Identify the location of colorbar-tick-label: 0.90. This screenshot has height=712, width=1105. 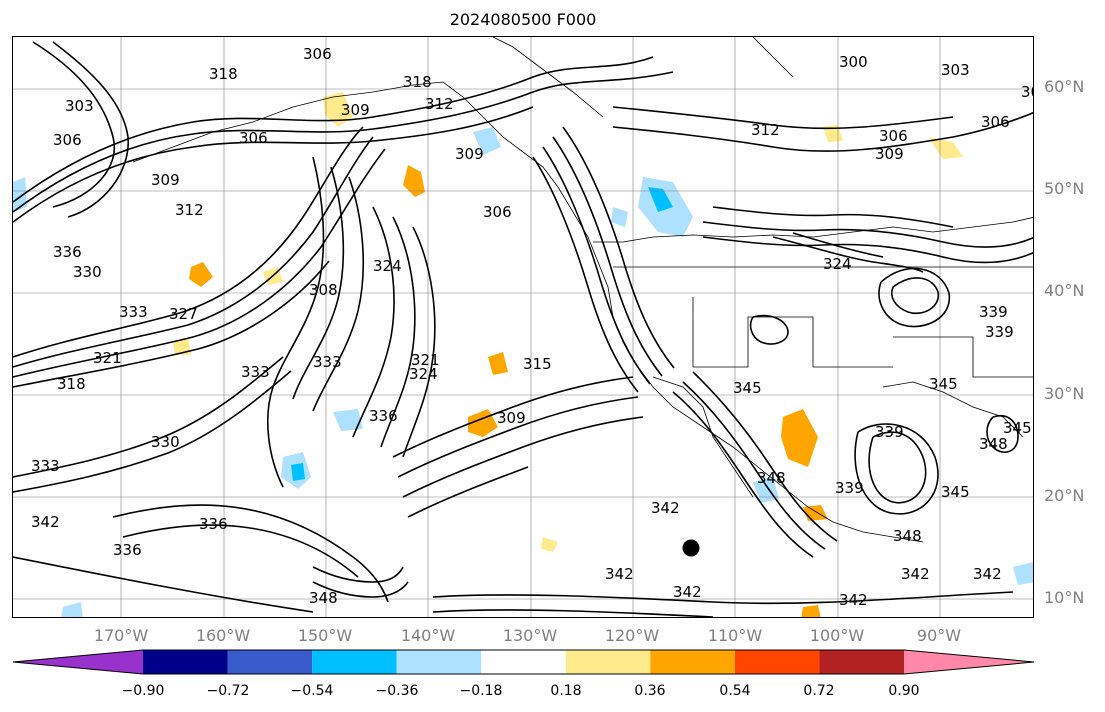
(904, 691).